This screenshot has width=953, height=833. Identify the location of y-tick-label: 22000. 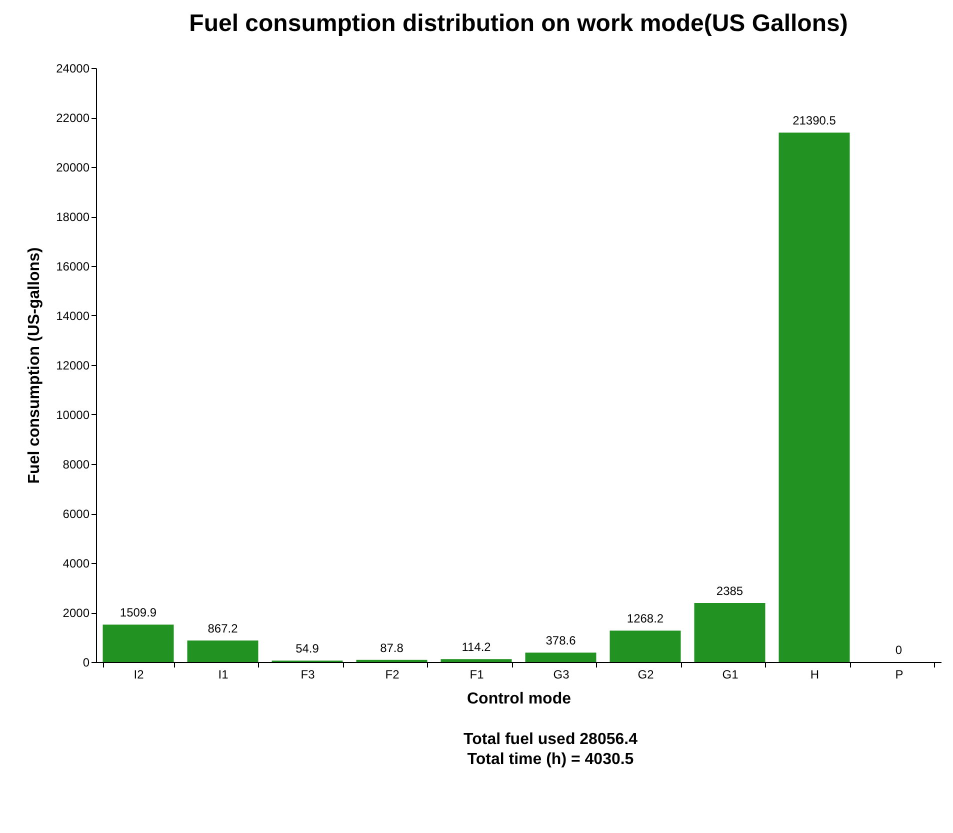
(73, 118).